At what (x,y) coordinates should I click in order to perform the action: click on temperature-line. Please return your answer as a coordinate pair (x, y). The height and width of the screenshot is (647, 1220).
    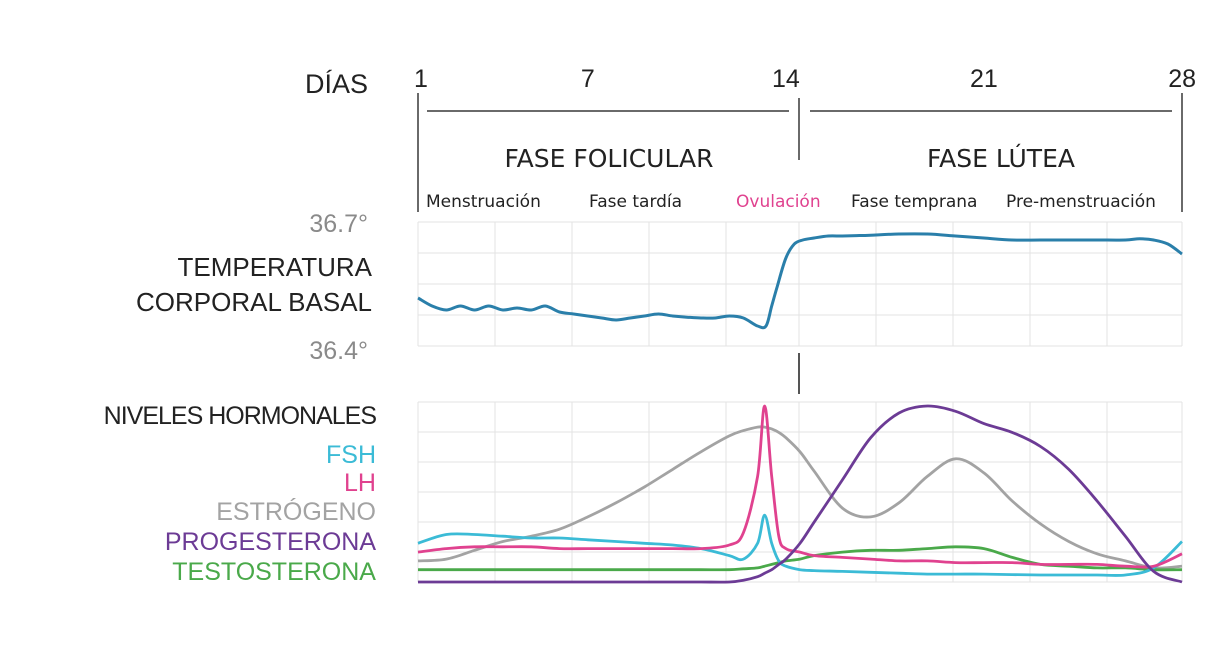
    Looking at the image, I should click on (800, 281).